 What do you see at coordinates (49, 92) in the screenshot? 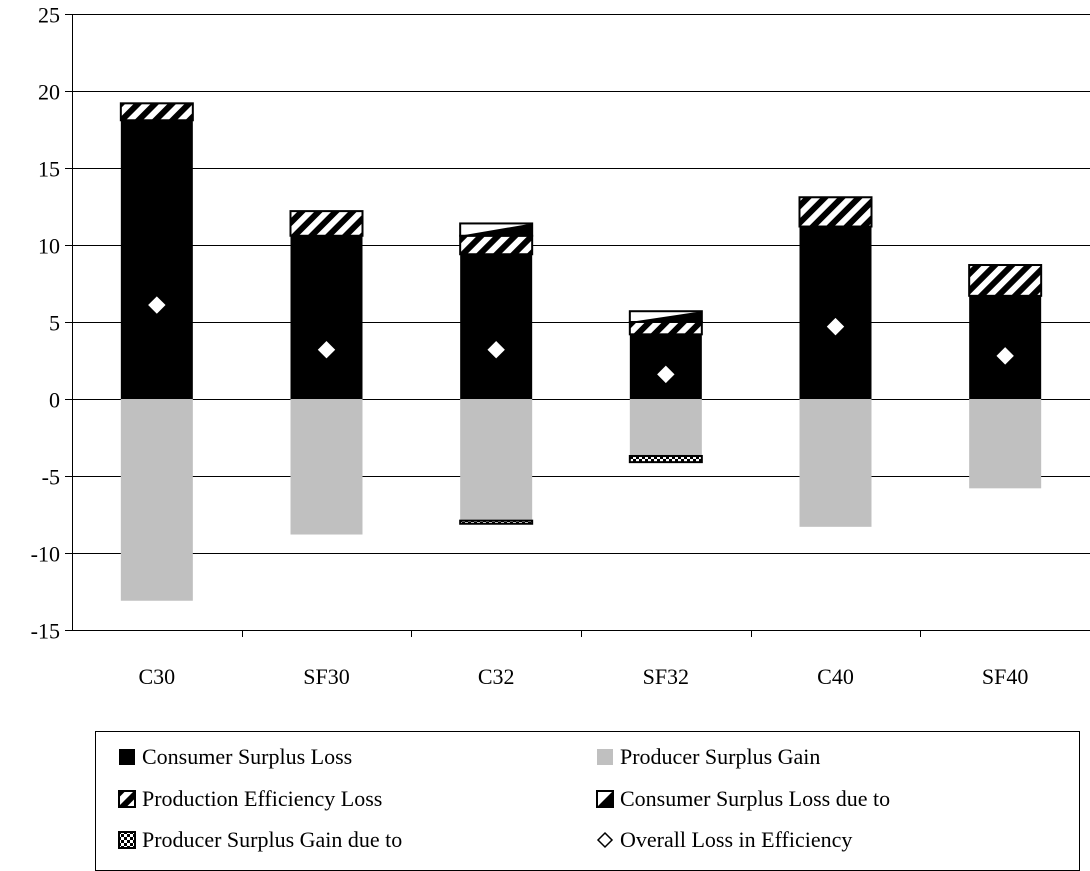
I see `y-tick-label: 20` at bounding box center [49, 92].